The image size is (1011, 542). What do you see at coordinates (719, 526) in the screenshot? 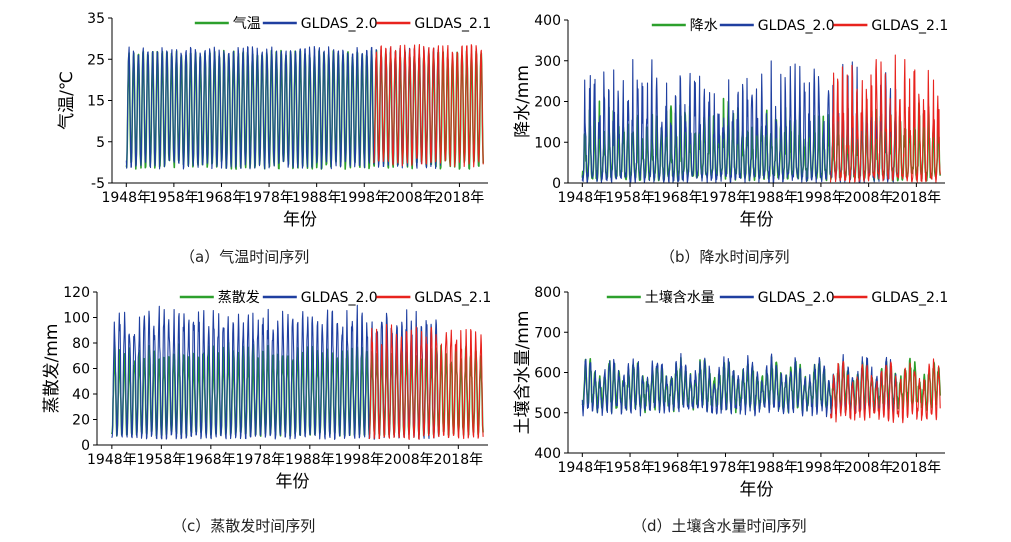
I see `caption-d: （d）土壤含水量时间序列` at bounding box center [719, 526].